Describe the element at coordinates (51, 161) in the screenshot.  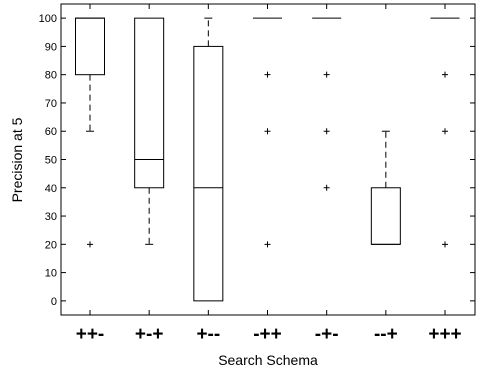
I see `y-tick-label: 50` at that location.